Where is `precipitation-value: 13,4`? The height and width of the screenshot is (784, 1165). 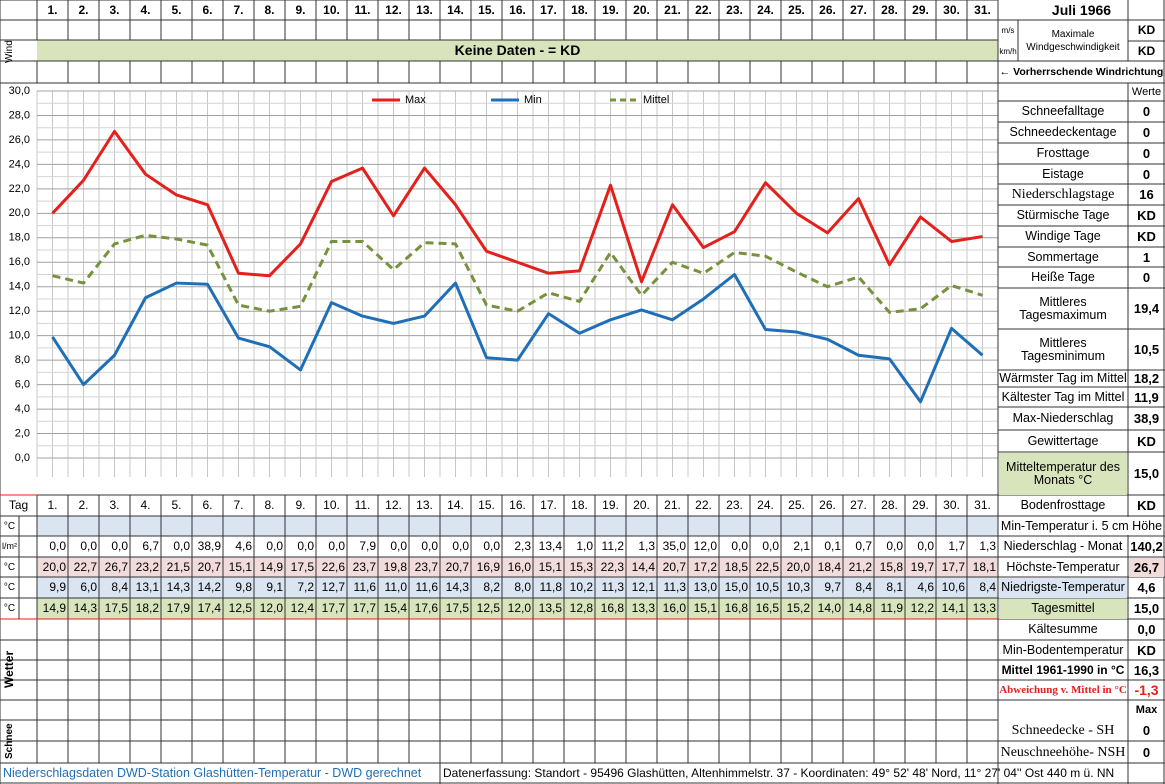 precipitation-value: 13,4 is located at coordinates (550, 546).